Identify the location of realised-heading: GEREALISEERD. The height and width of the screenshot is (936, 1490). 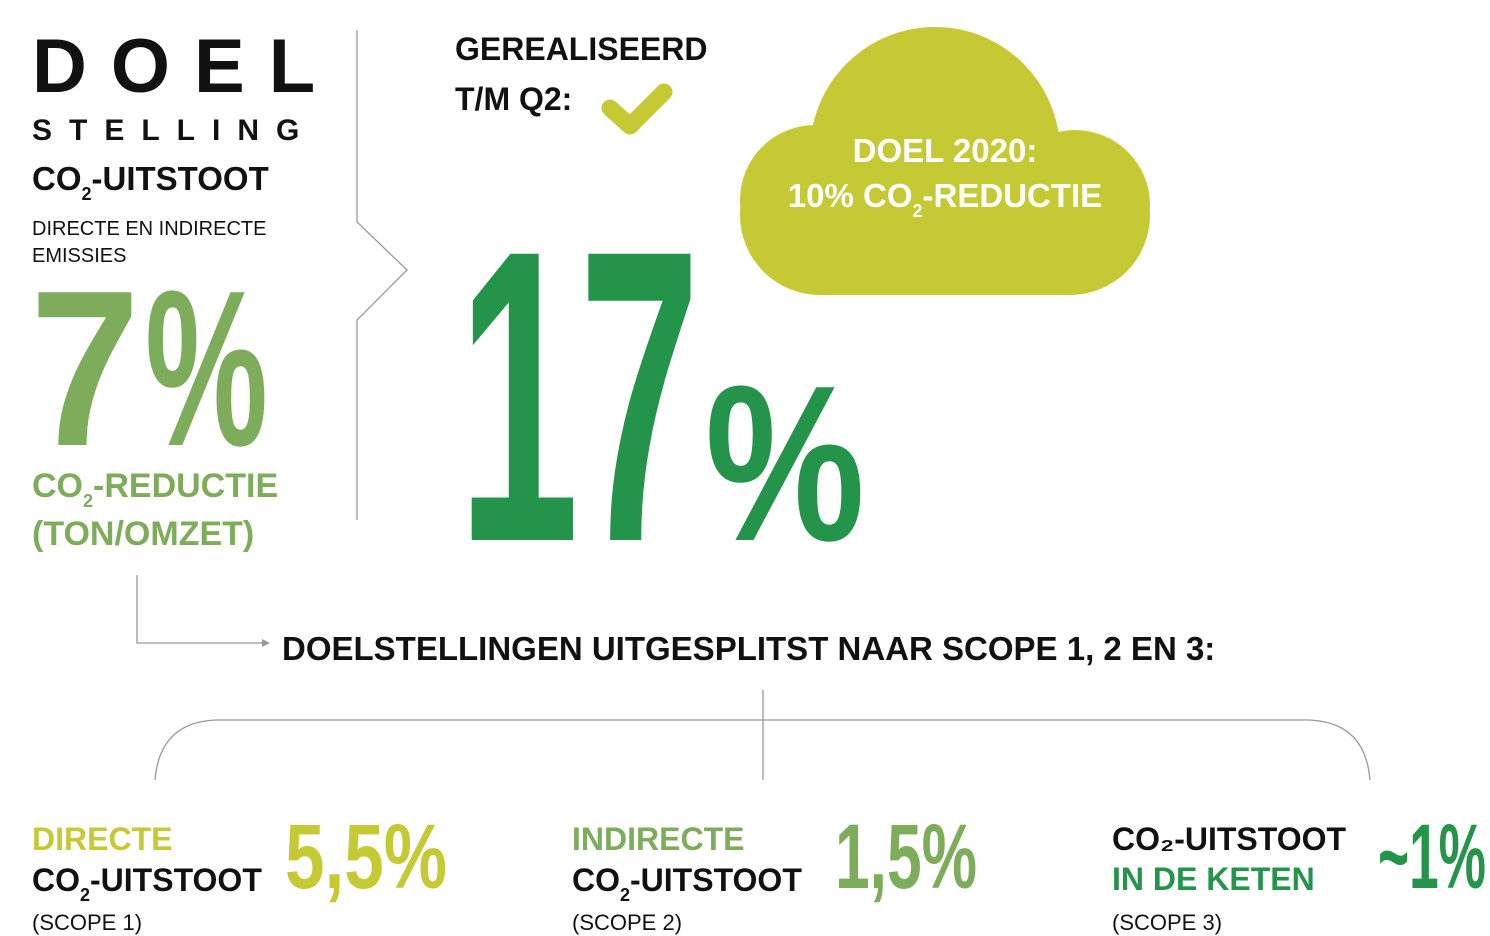
(581, 49).